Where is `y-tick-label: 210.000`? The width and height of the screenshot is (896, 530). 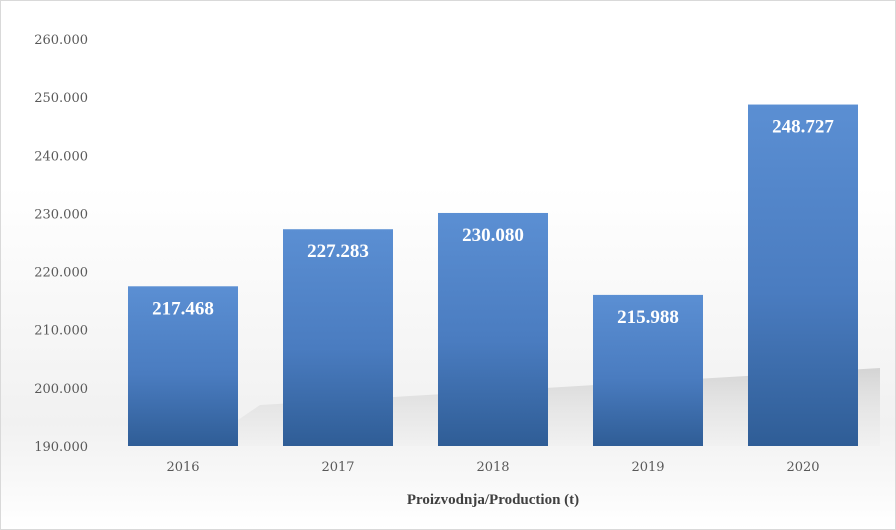 y-tick-label: 210.000 is located at coordinates (61, 331).